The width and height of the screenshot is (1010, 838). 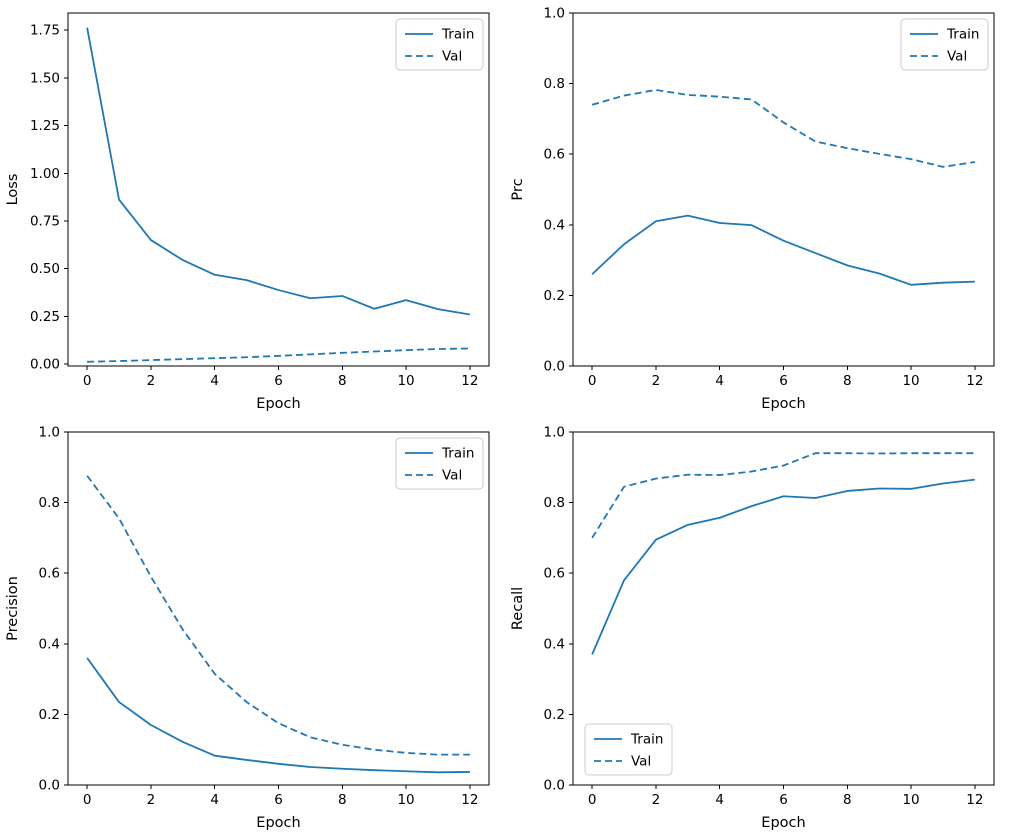 What do you see at coordinates (45, 317) in the screenshot?
I see `y-tick-label: 0.25` at bounding box center [45, 317].